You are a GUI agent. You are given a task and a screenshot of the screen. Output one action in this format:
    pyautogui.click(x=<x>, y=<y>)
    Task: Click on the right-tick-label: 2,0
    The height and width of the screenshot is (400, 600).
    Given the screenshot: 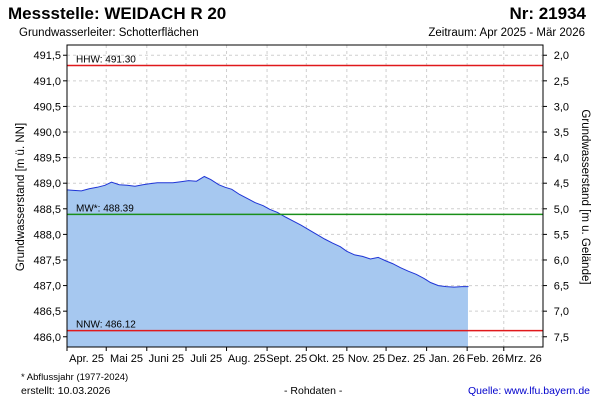 What is the action you would take?
    pyautogui.click(x=561, y=56)
    